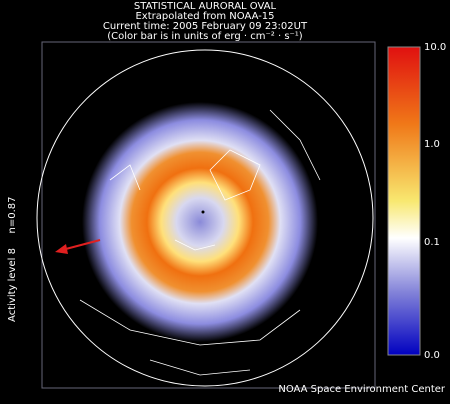  I want to click on color-bar-label: 10.0, so click(435, 47).